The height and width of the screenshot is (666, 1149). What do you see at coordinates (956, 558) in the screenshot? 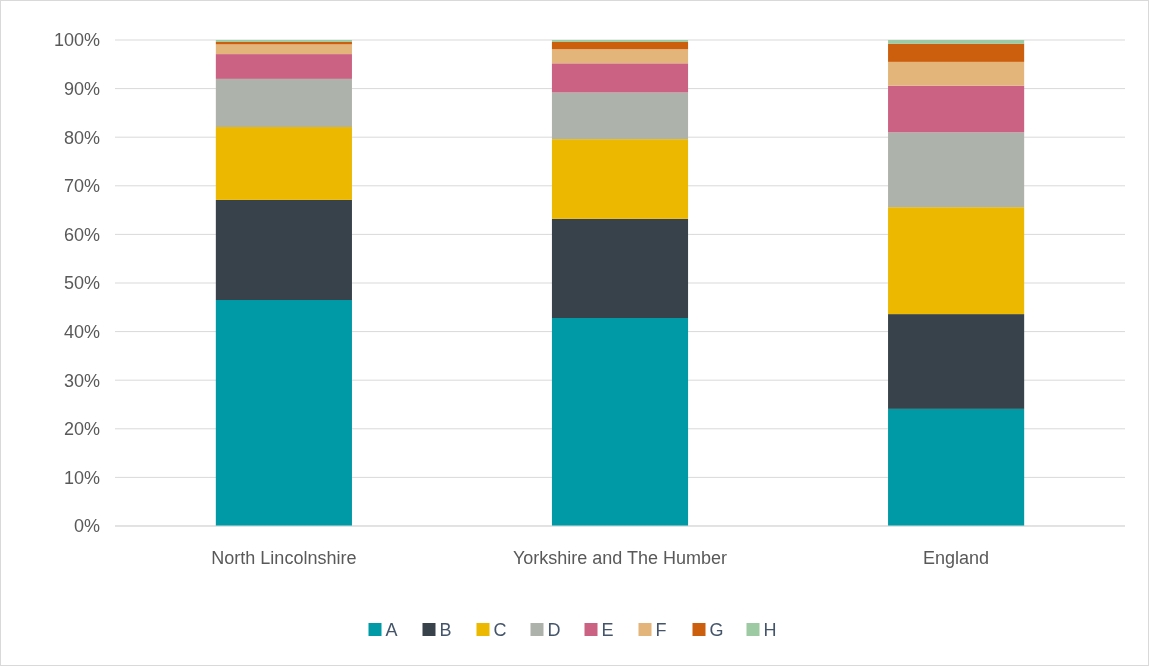
I see `x-tick-label: England` at bounding box center [956, 558].